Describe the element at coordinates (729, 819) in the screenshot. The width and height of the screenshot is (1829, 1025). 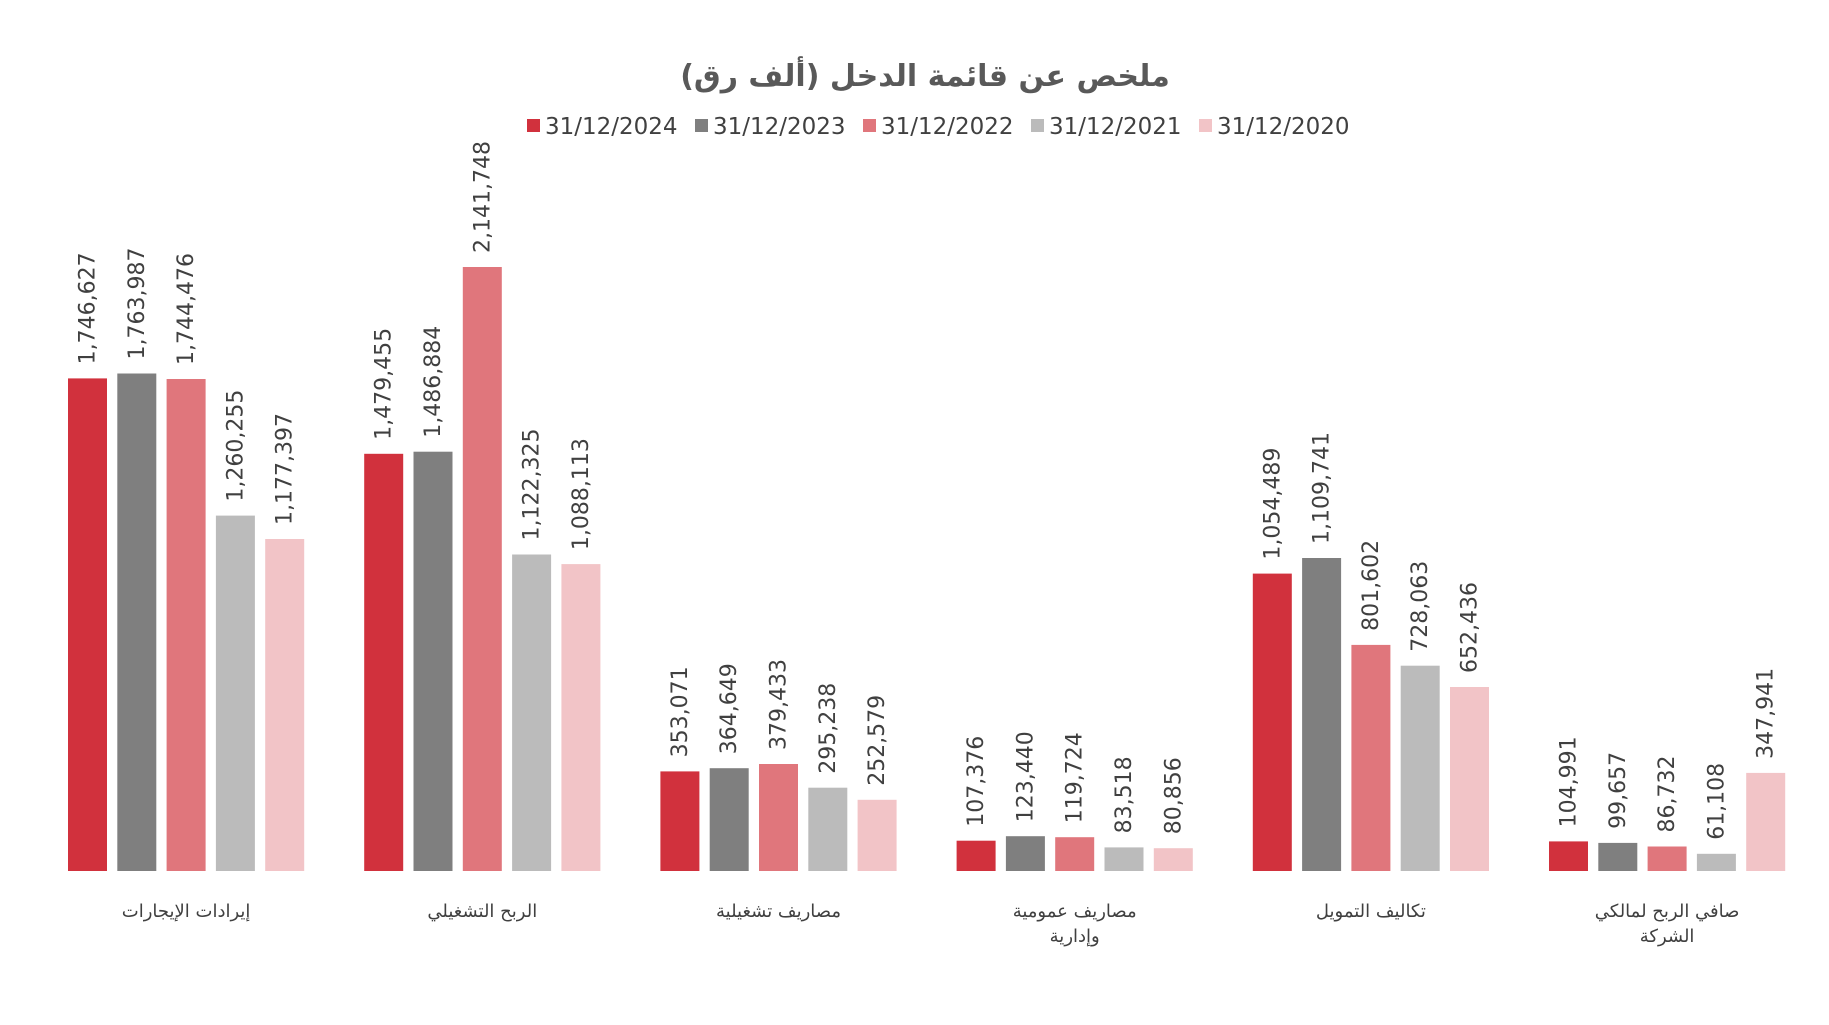
I see `bar-cat2-series1` at that location.